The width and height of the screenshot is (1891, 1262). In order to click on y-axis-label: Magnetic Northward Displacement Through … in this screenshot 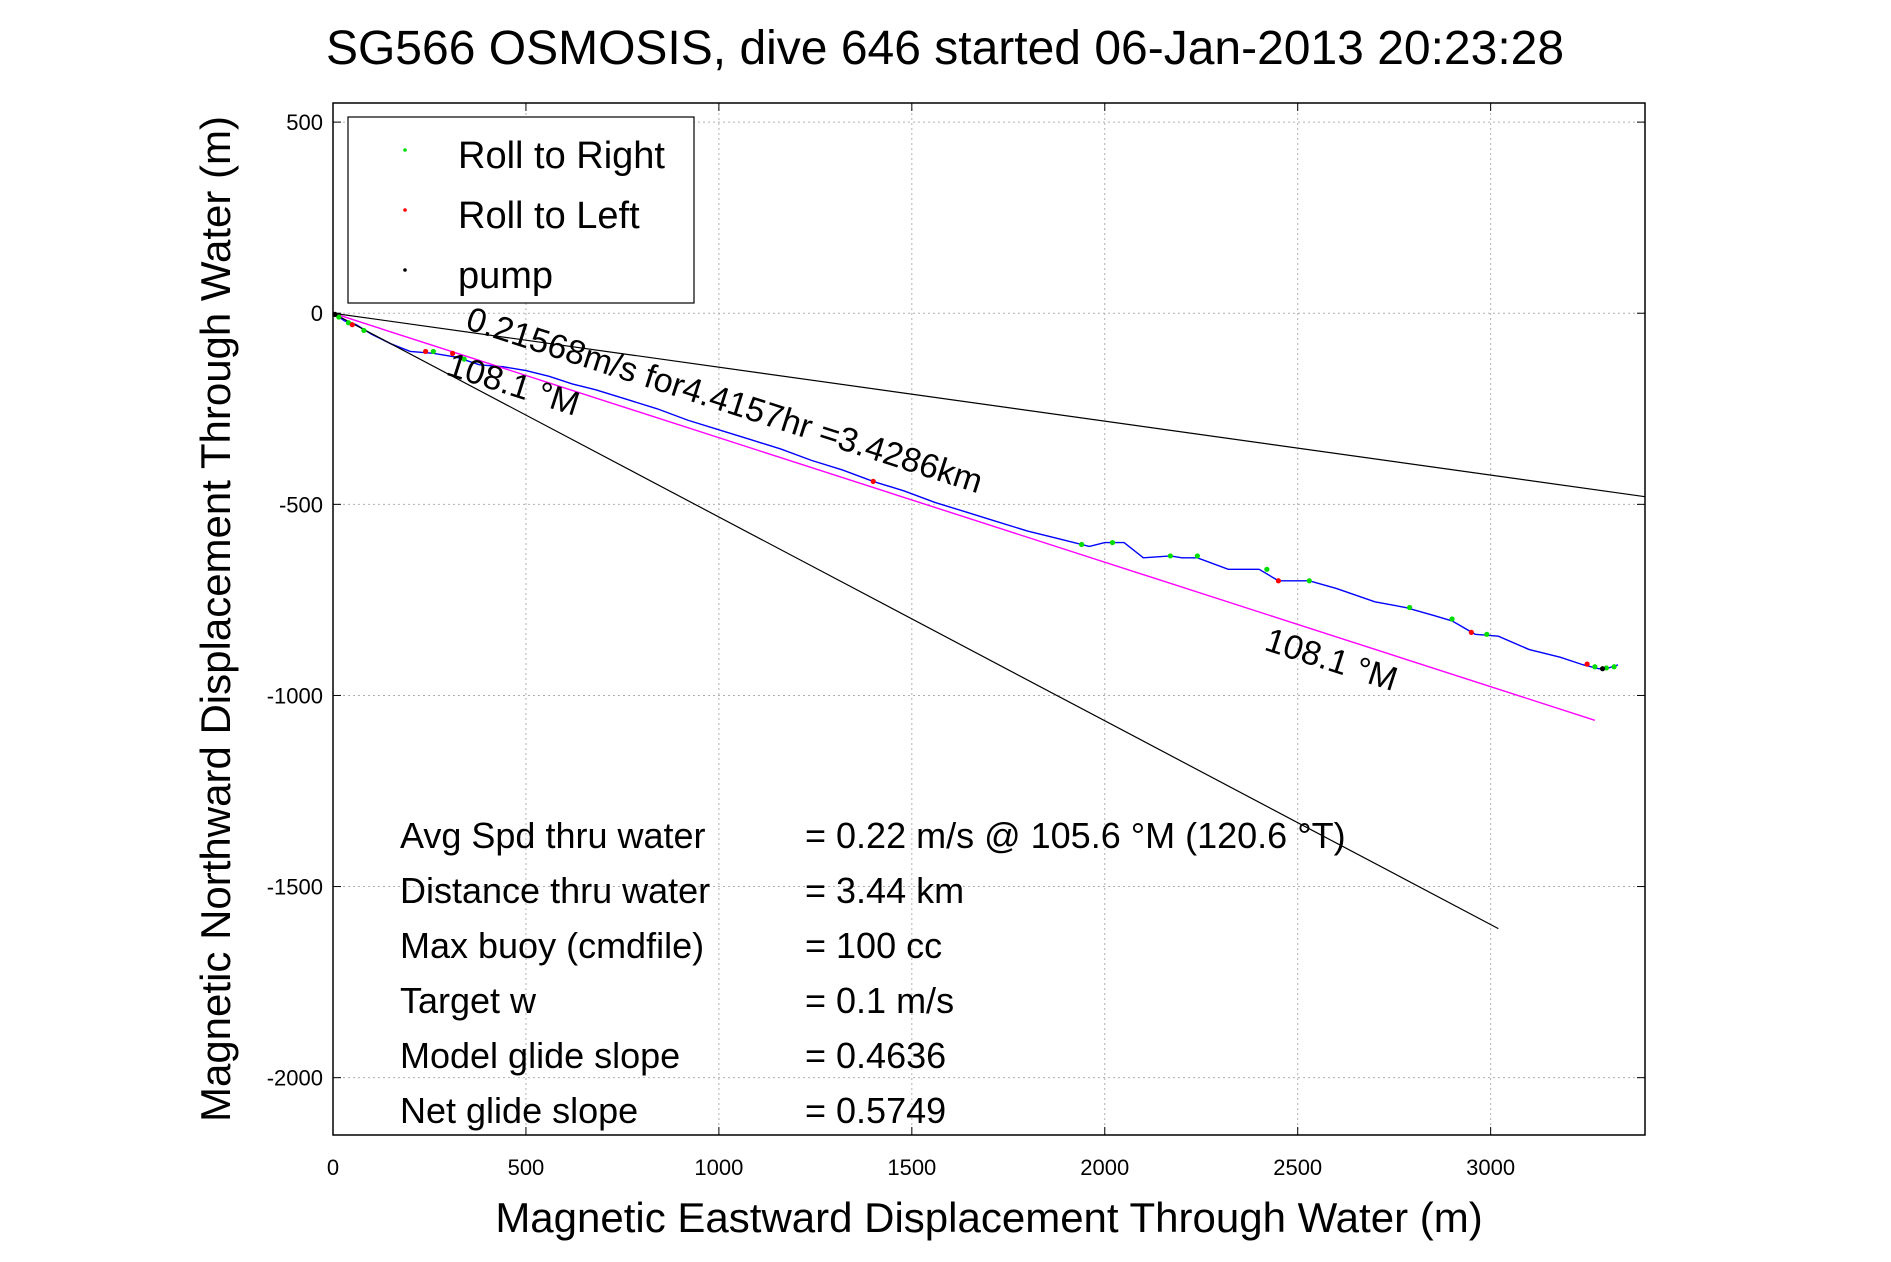, I will do `click(215, 619)`.